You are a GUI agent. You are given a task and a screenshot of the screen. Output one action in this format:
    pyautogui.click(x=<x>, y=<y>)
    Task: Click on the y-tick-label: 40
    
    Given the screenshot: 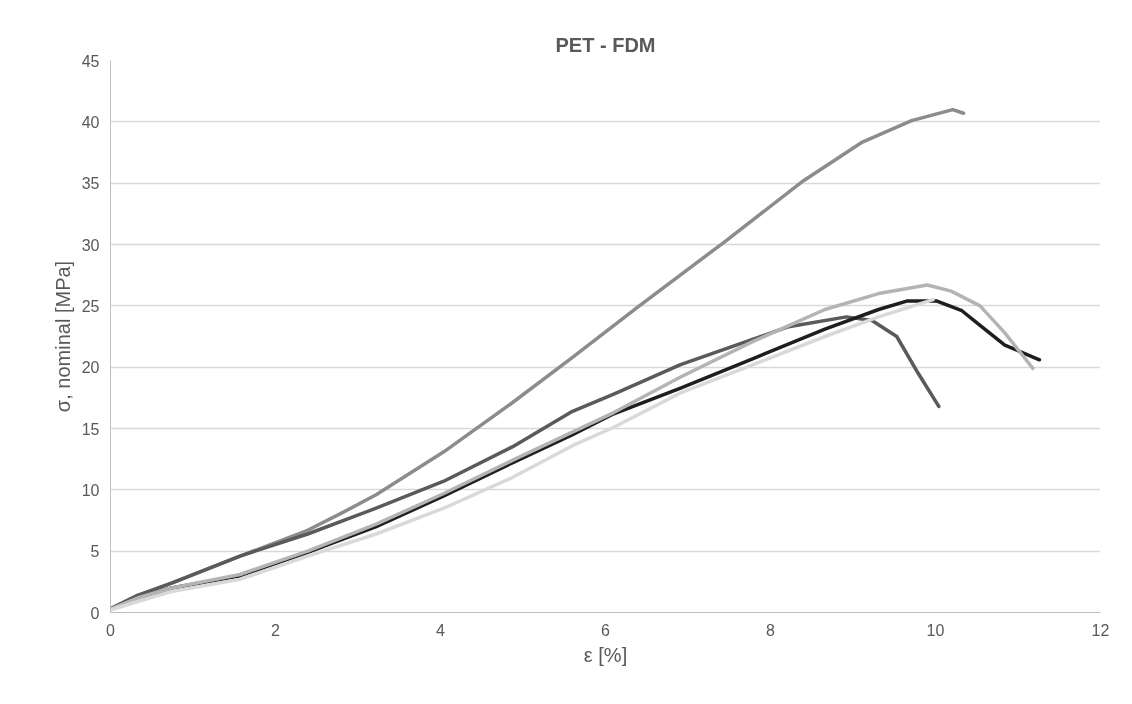 What is the action you would take?
    pyautogui.click(x=90, y=122)
    